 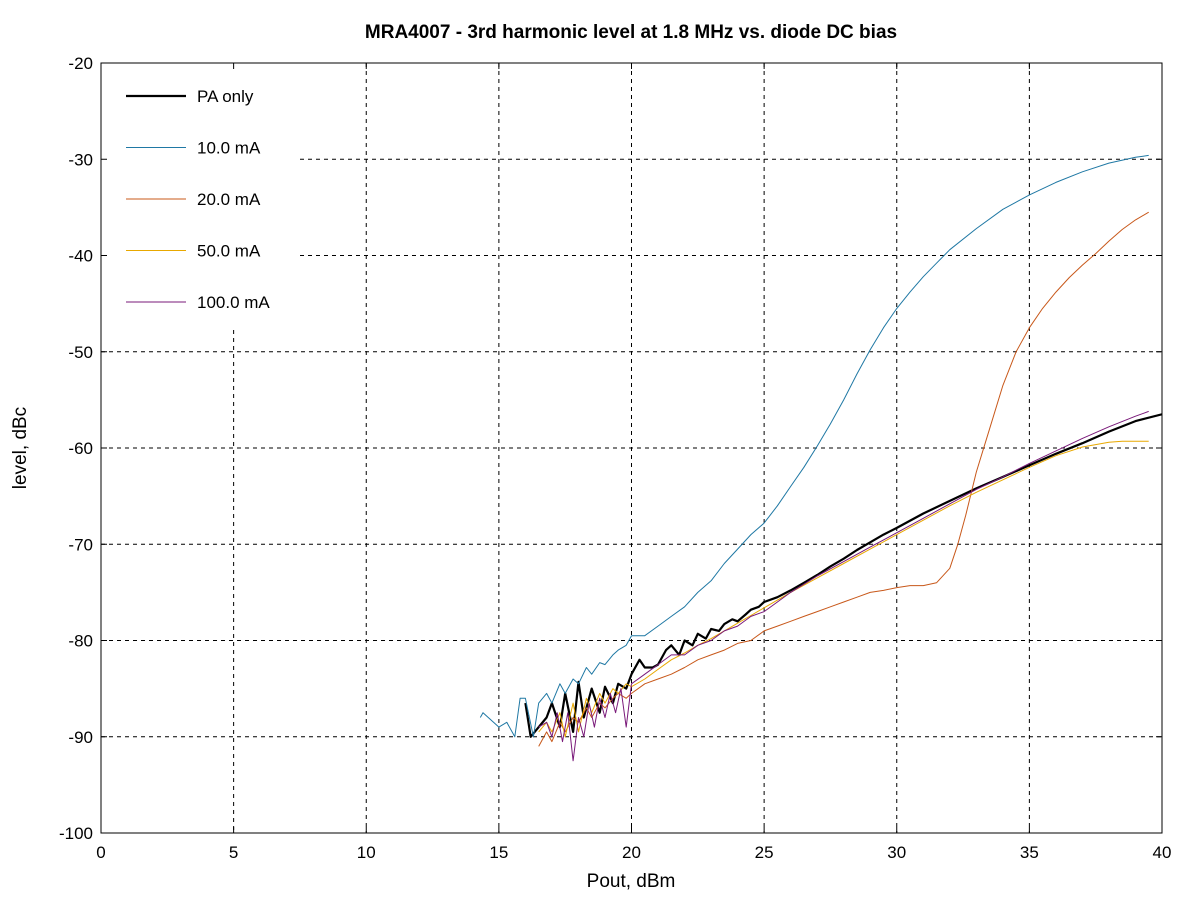 What do you see at coordinates (1029, 852) in the screenshot?
I see `x-tick-label: 35` at bounding box center [1029, 852].